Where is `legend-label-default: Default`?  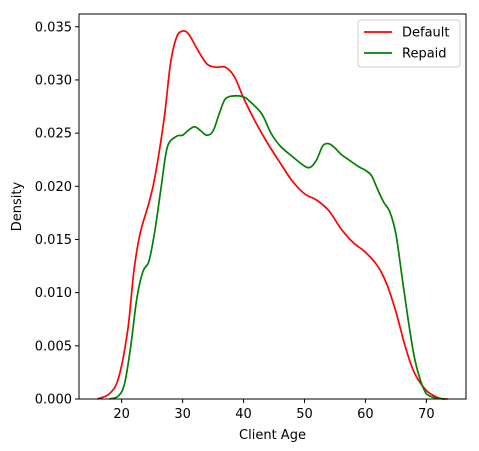
legend-label-default: Default is located at coordinates (426, 33).